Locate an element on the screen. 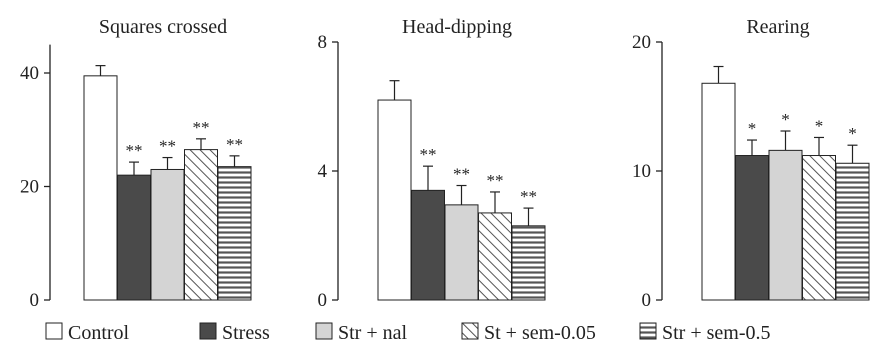 This screenshot has width=880, height=358. panel-title: Head-dipping is located at coordinates (457, 27).